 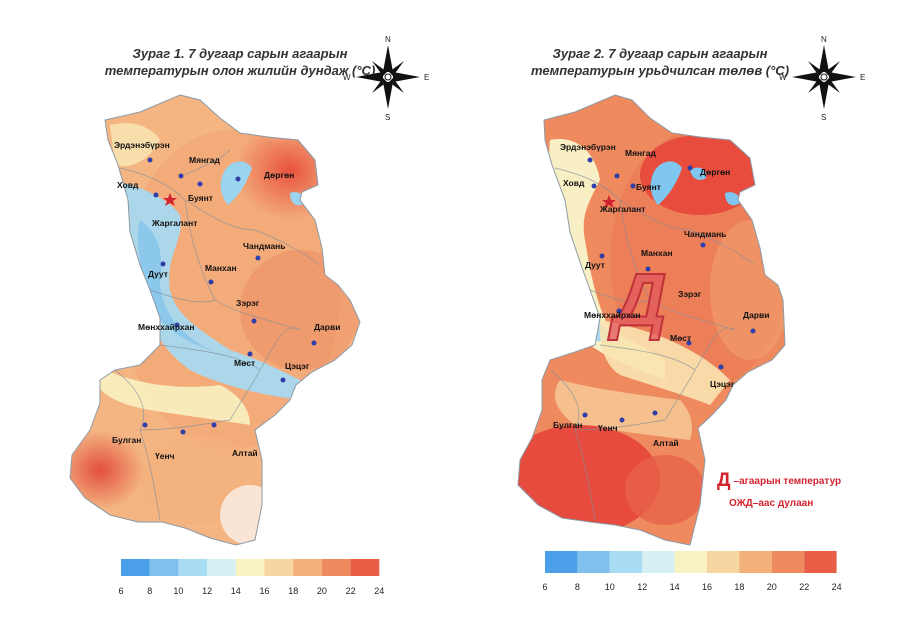 I want to click on annotation-letter: Д, so click(x=724, y=480).